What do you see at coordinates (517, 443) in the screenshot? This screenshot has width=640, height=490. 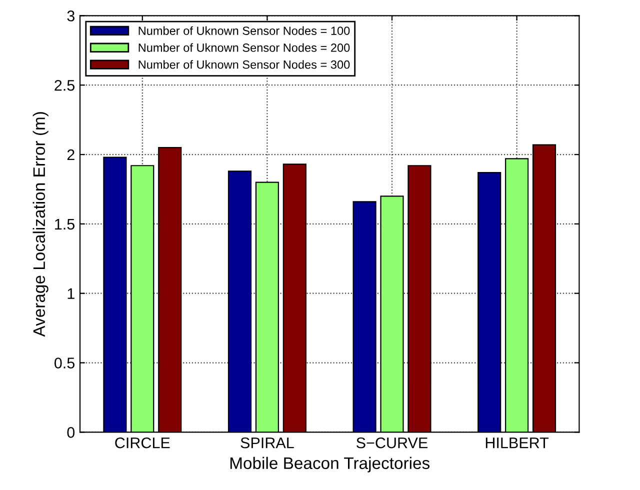 I see `x-tick-label: HILBERT` at bounding box center [517, 443].